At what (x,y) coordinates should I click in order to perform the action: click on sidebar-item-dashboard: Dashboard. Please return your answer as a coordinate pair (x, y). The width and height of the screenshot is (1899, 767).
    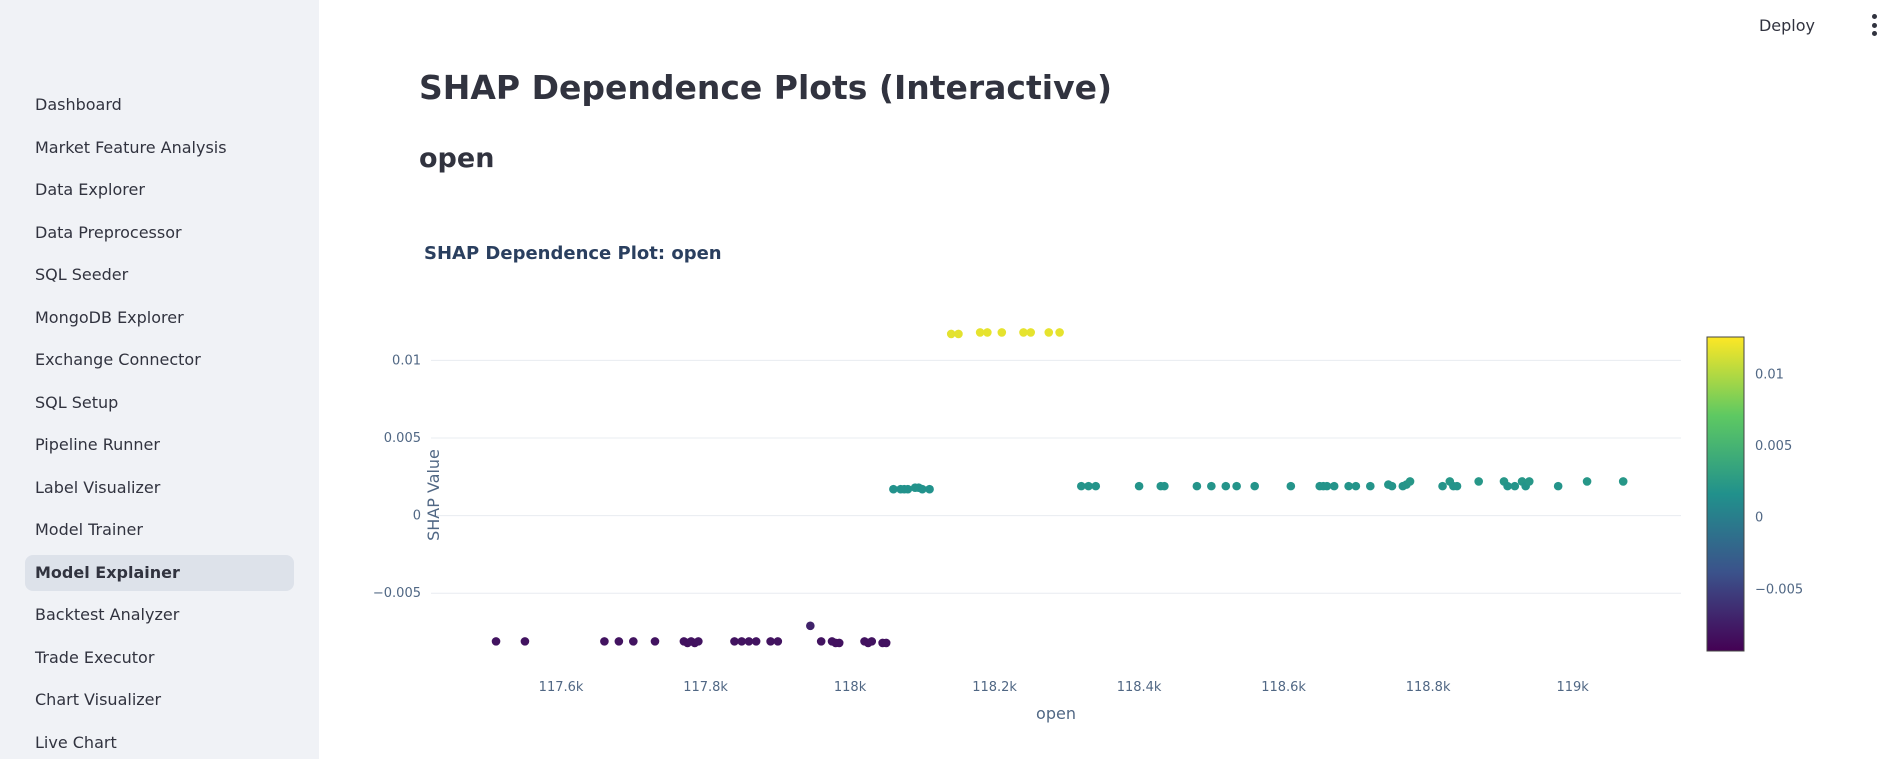
    Looking at the image, I should click on (78, 104).